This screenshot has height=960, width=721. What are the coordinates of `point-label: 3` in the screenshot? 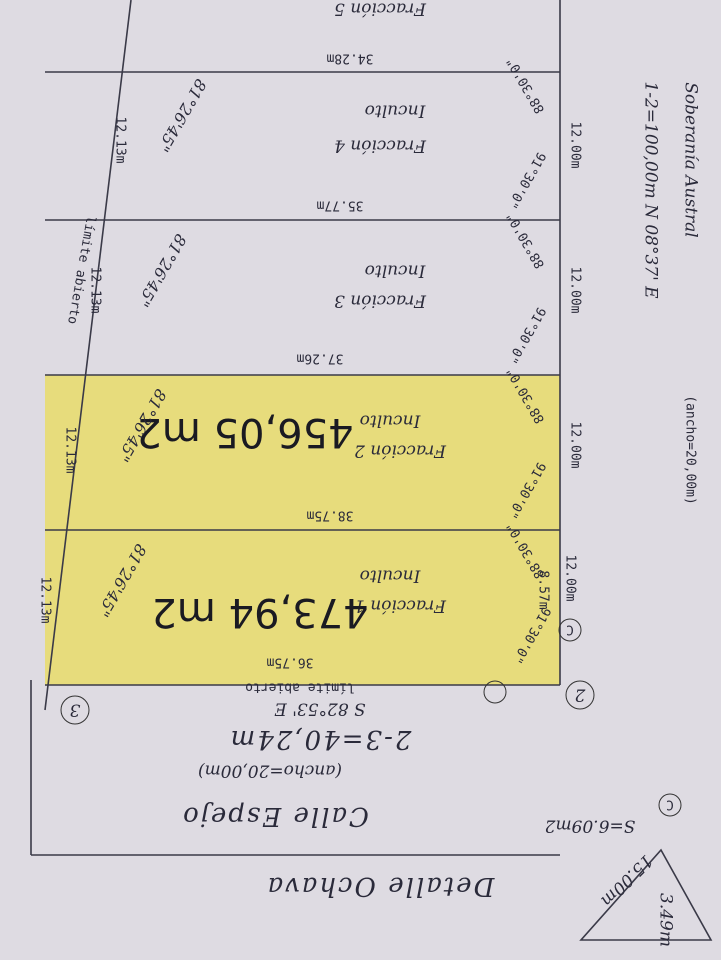 It's located at (75, 710).